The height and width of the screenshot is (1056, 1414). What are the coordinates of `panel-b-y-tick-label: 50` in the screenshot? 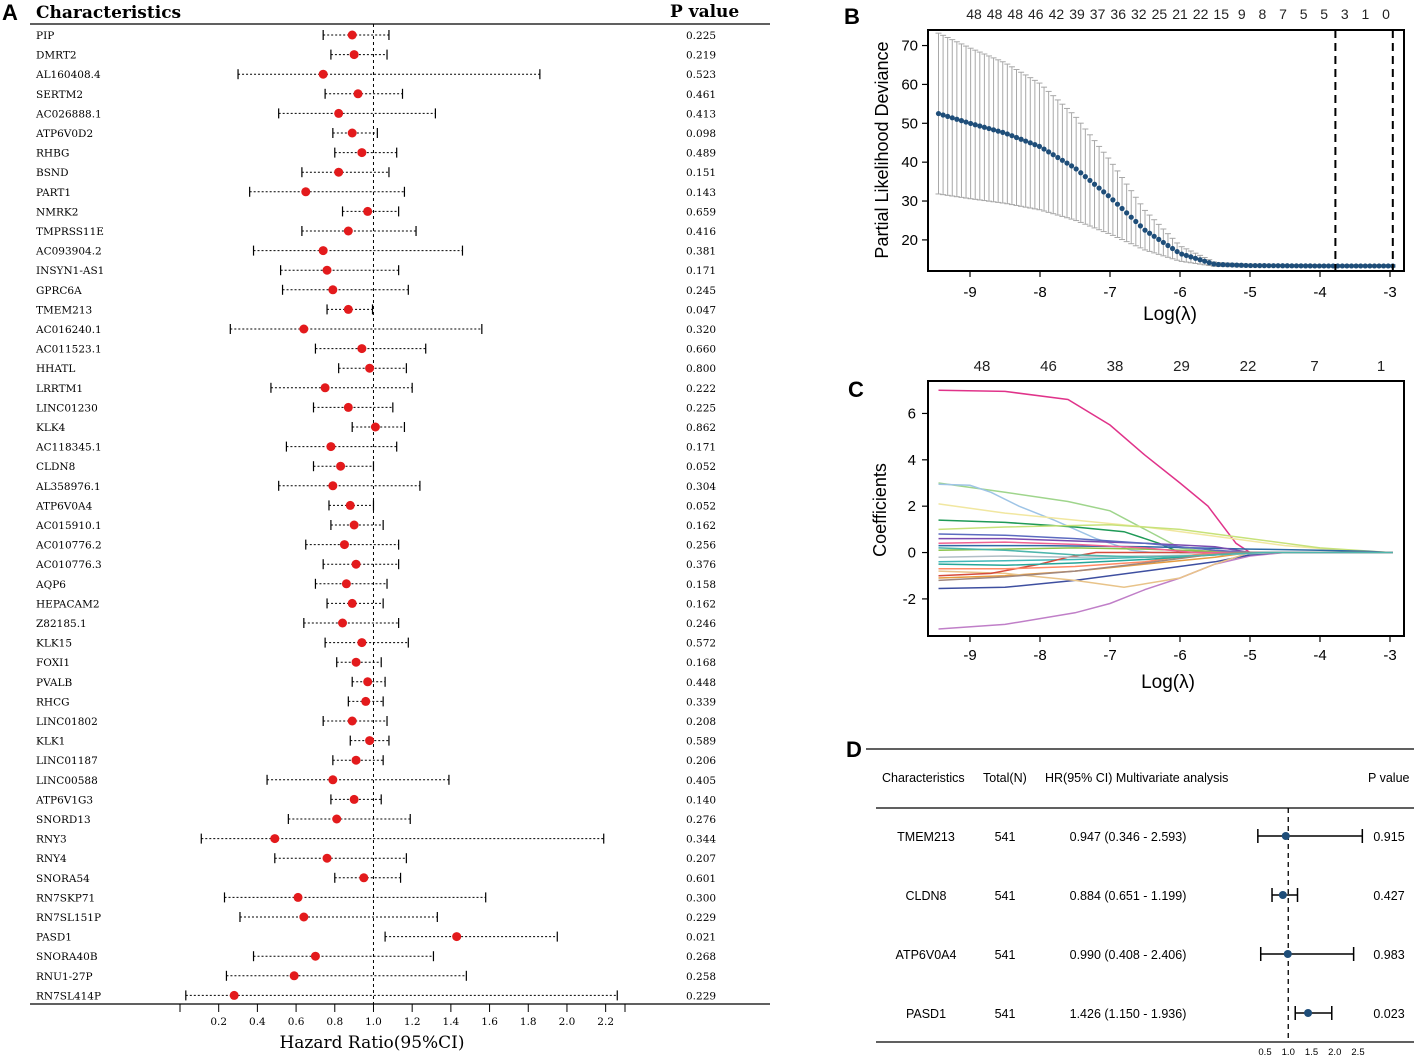 It's located at (909, 123).